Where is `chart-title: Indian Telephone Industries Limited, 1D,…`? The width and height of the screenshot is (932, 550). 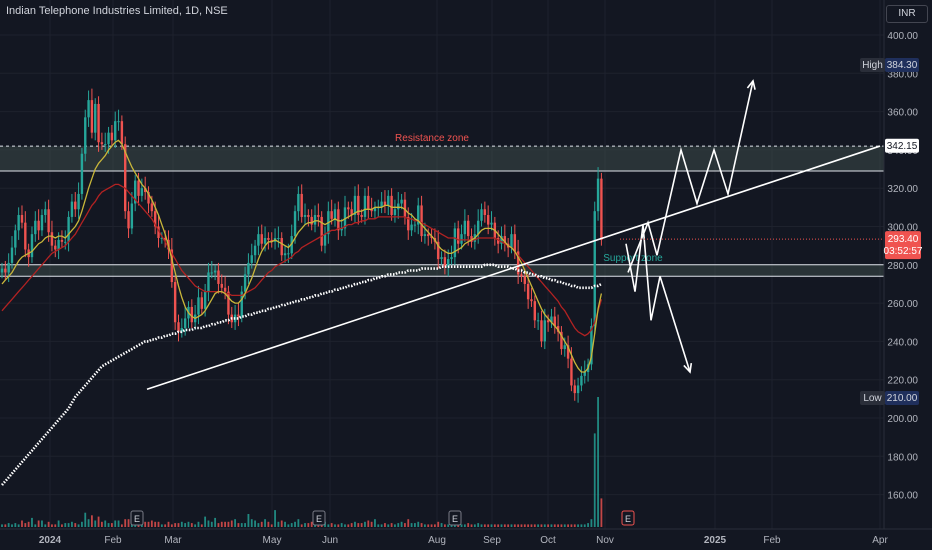 chart-title: Indian Telephone Industries Limited, 1D,… is located at coordinates (117, 11).